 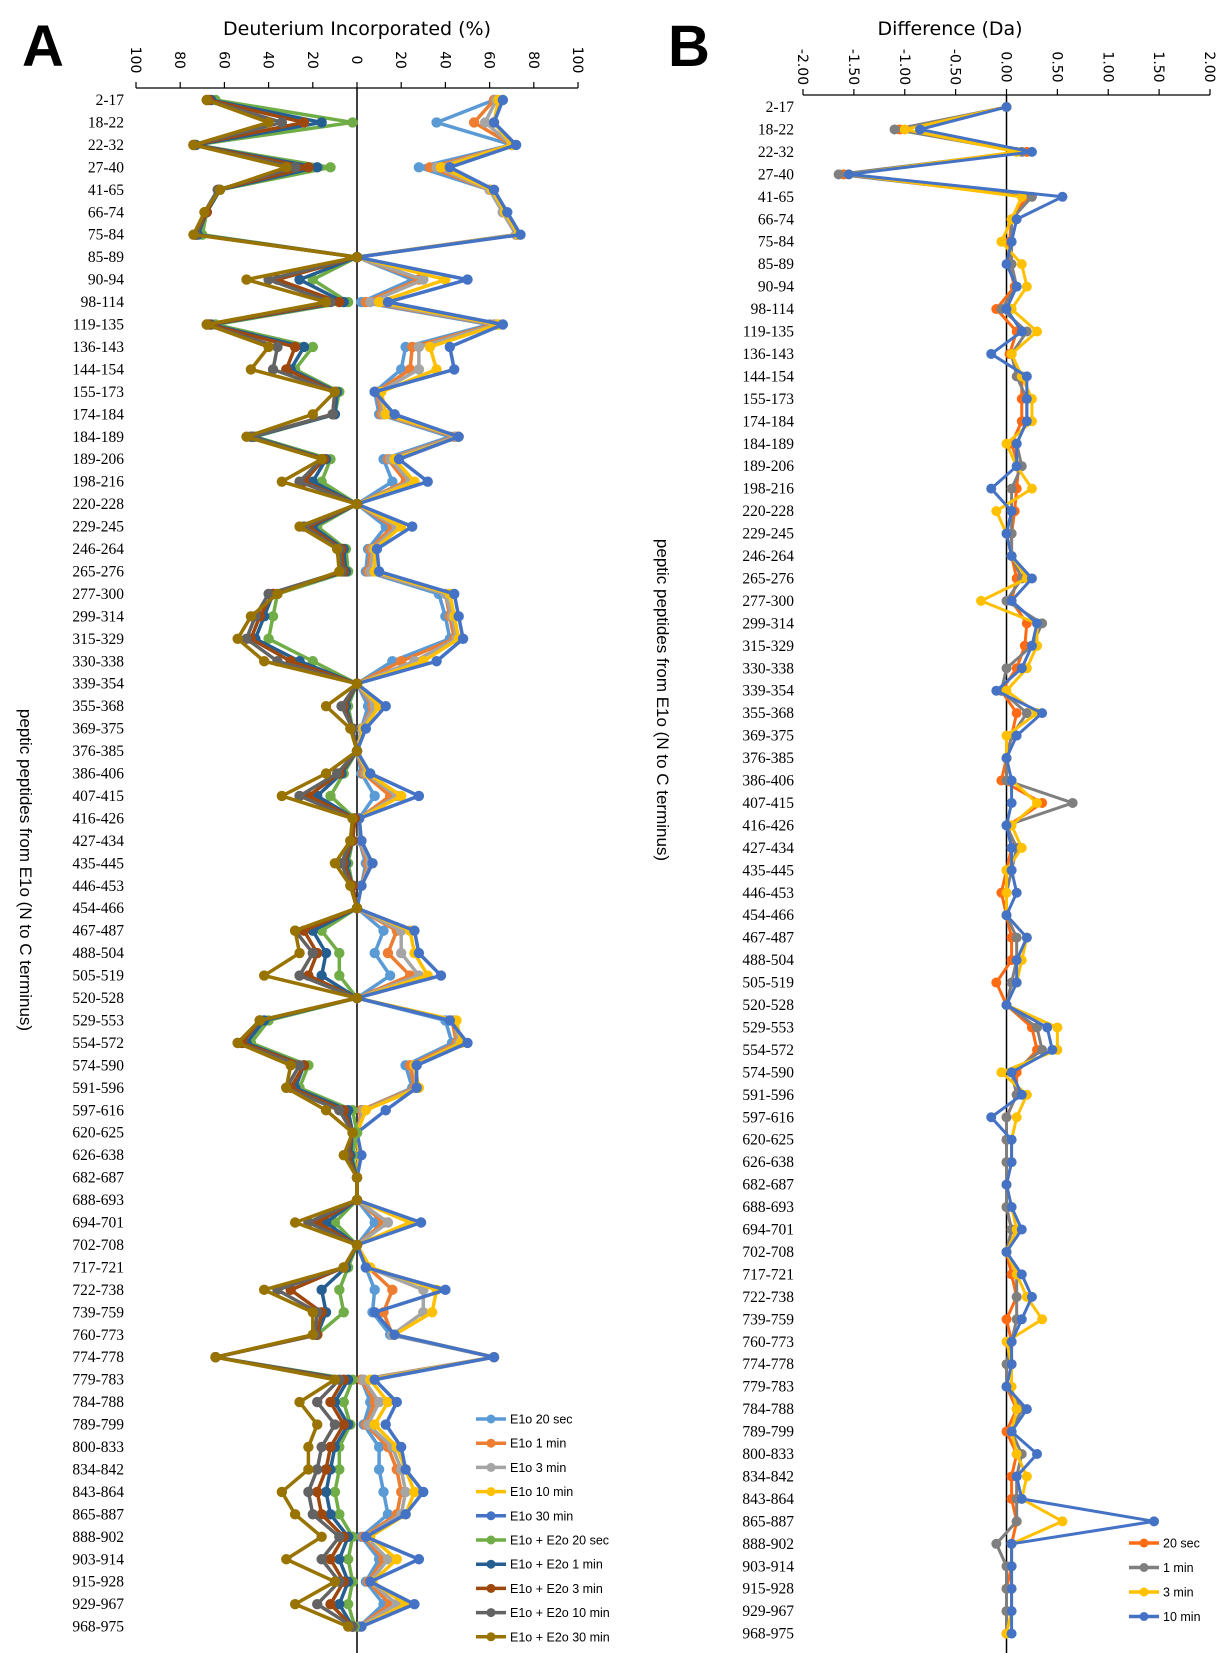 What do you see at coordinates (560, 1613) in the screenshot?
I see `legend-label: E1o + E2o 10 min` at bounding box center [560, 1613].